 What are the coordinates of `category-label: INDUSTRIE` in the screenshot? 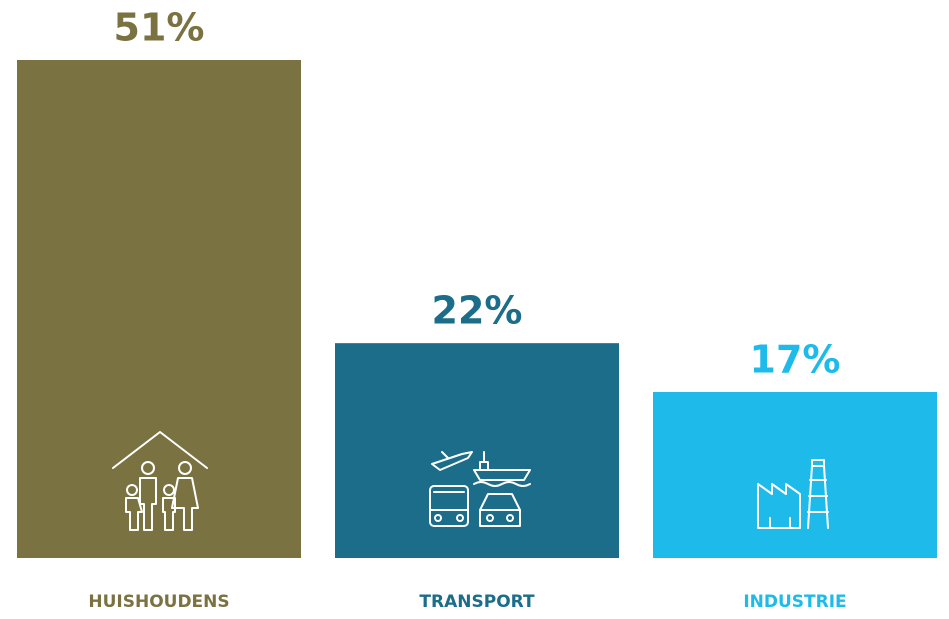 It's located at (794, 602).